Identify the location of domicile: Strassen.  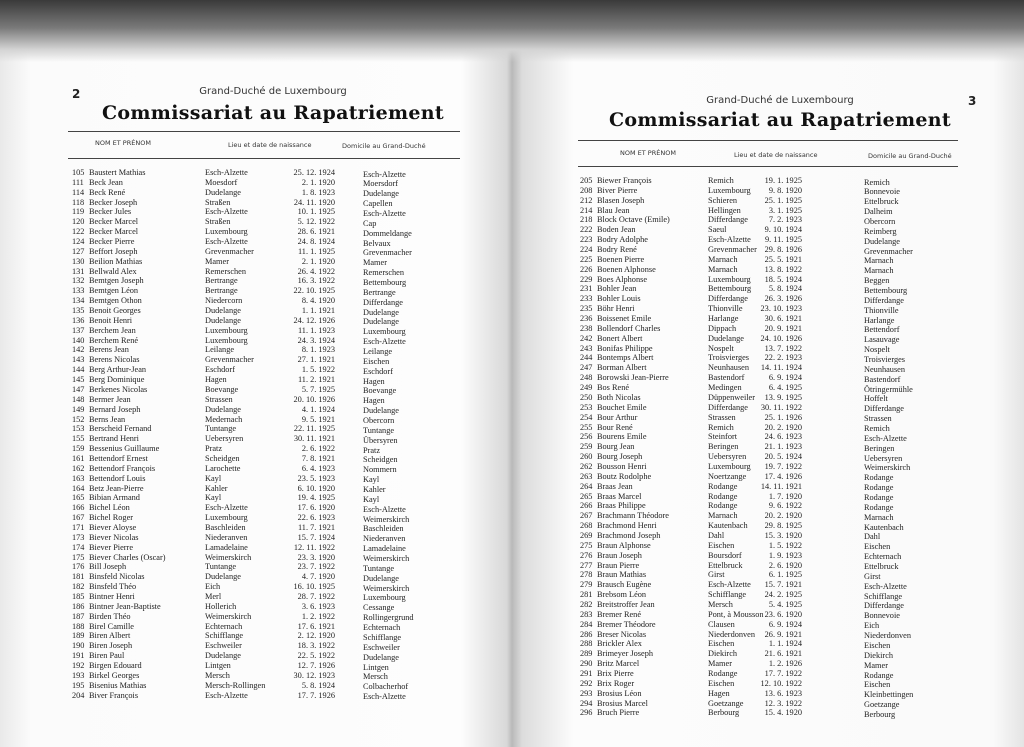
(878, 419).